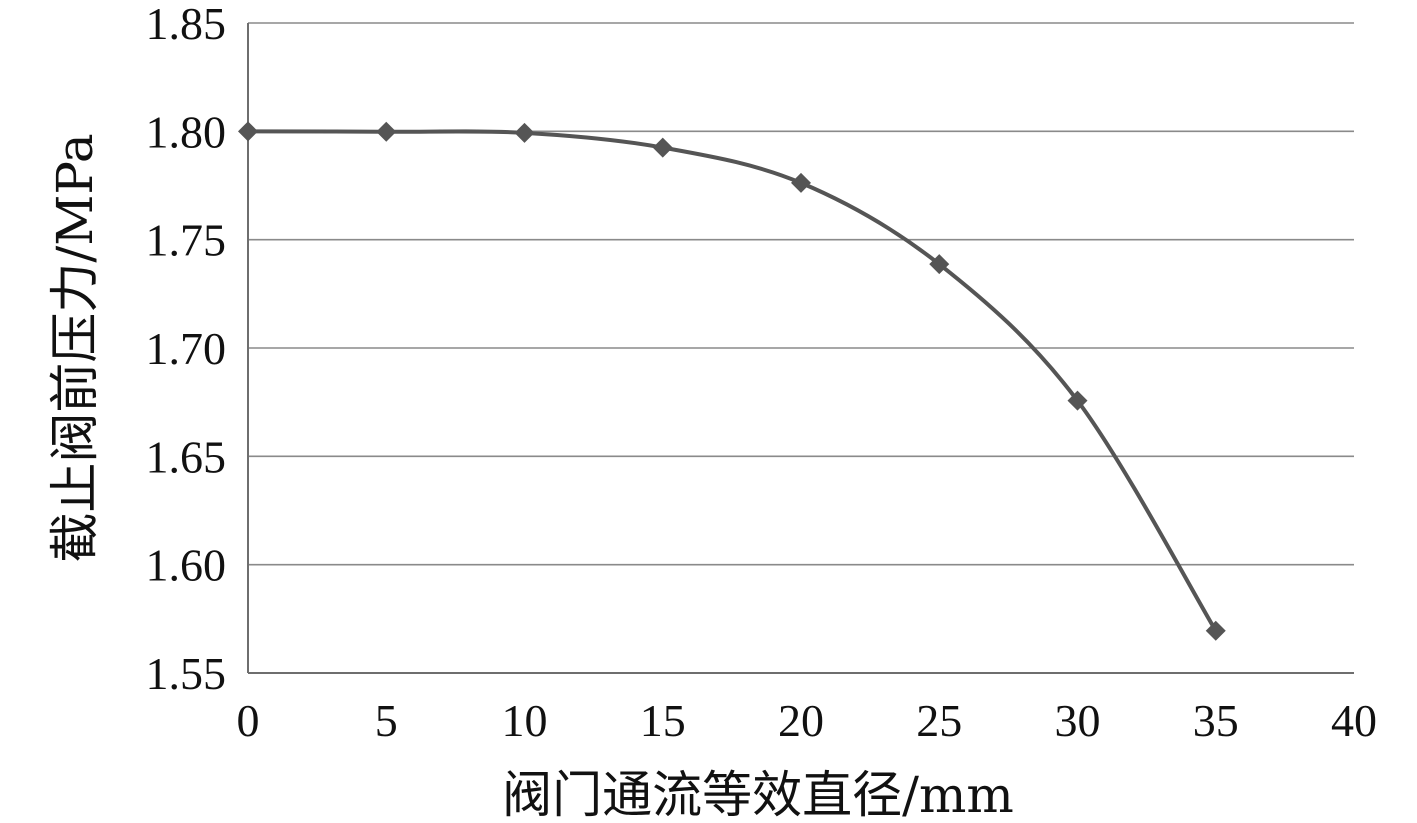  What do you see at coordinates (186, 673) in the screenshot?
I see `y-tick-label: 1.55` at bounding box center [186, 673].